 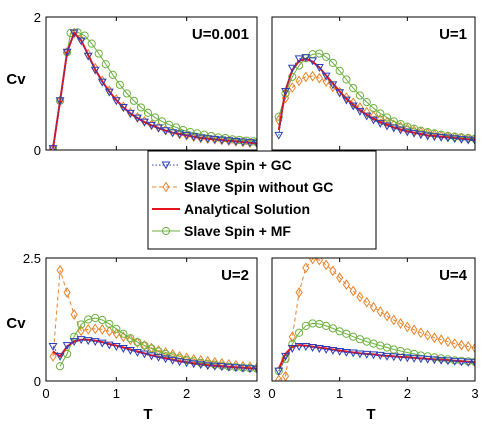 What do you see at coordinates (374, 97) in the screenshot?
I see `series-group` at bounding box center [374, 97].